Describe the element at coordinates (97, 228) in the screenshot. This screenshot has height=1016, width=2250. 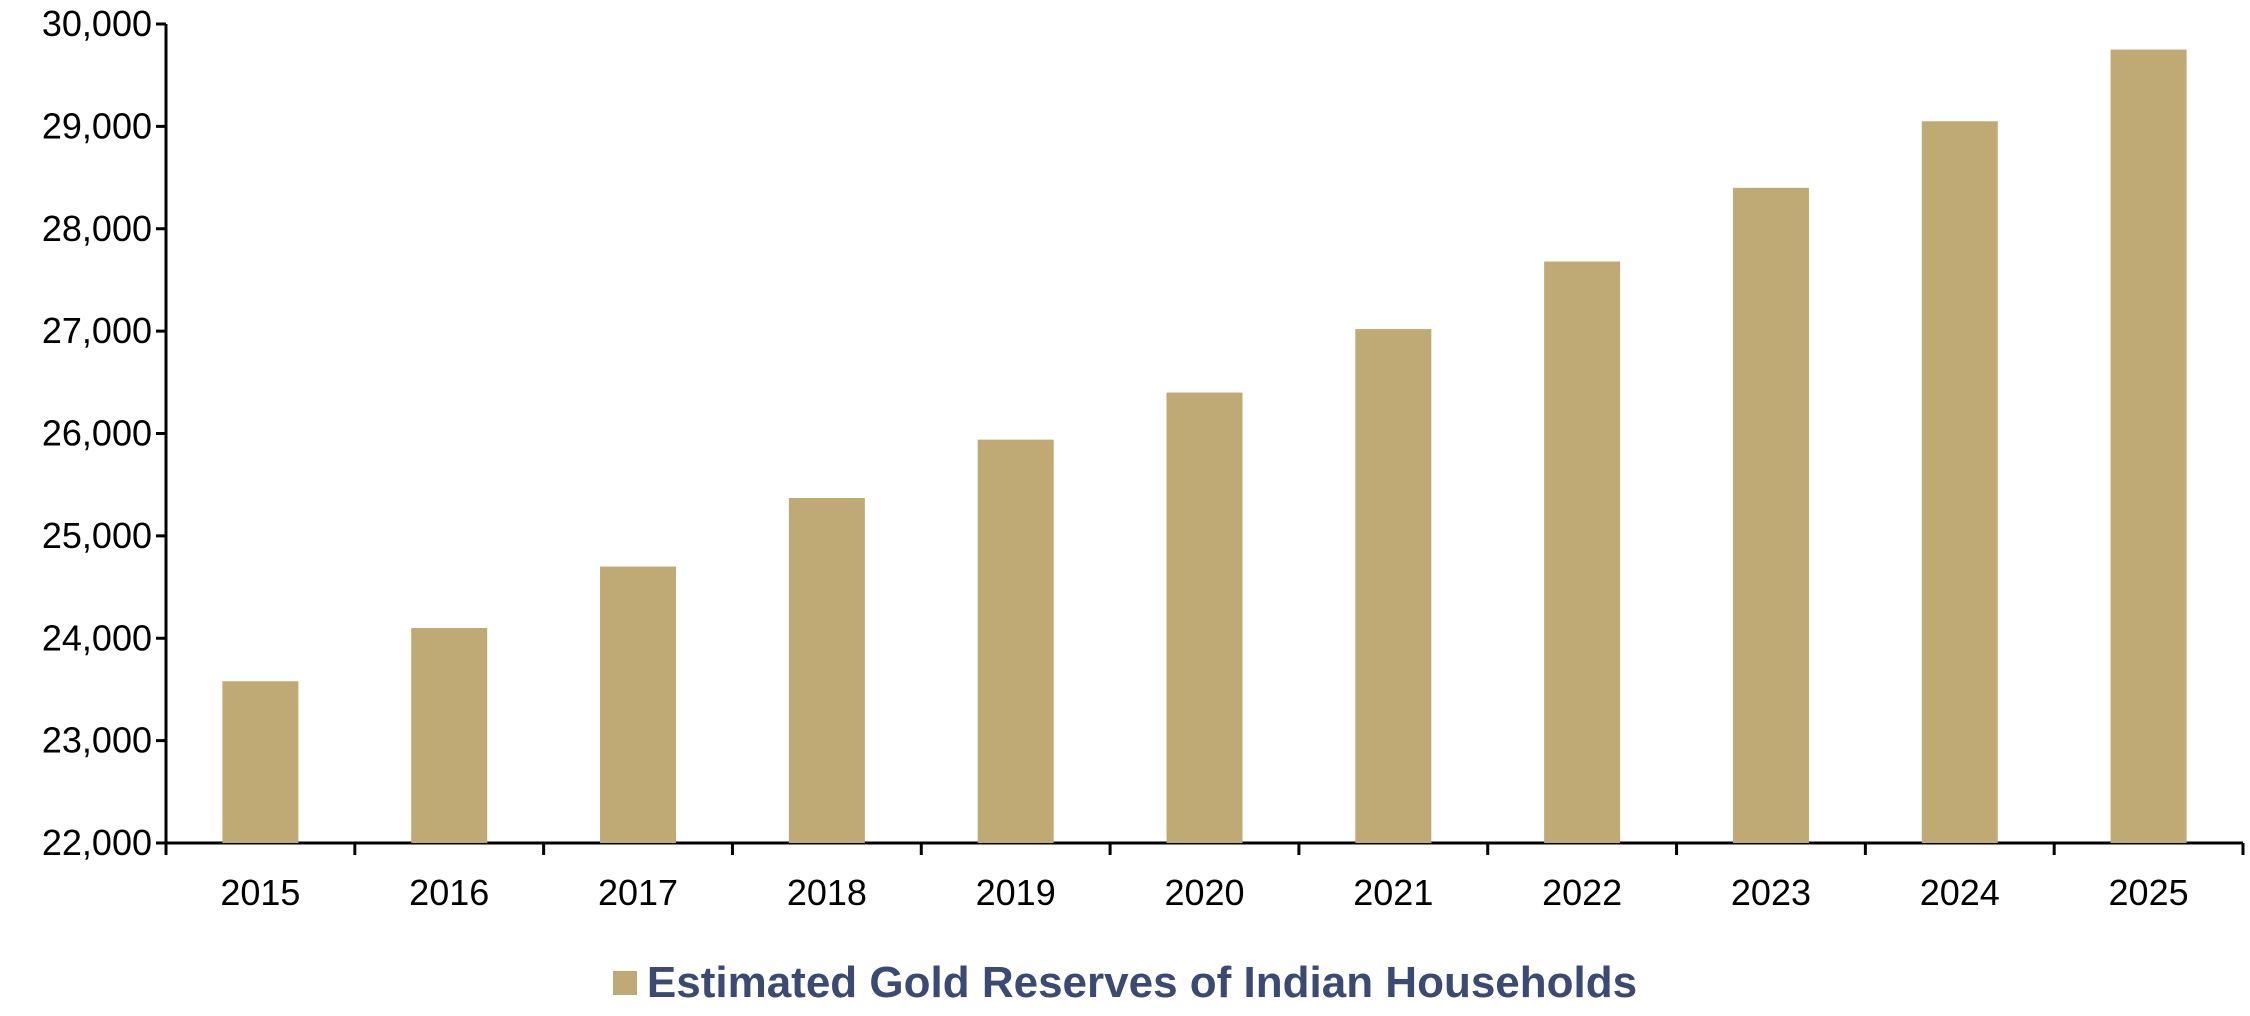
I see `y-tick-label: 28,000` at that location.